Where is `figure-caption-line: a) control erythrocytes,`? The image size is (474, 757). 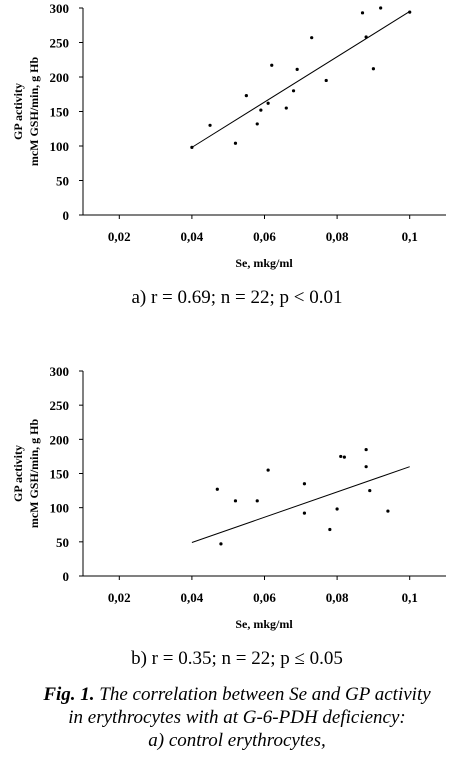
figure-caption-line: a) control erythrocytes, is located at coordinates (236, 740).